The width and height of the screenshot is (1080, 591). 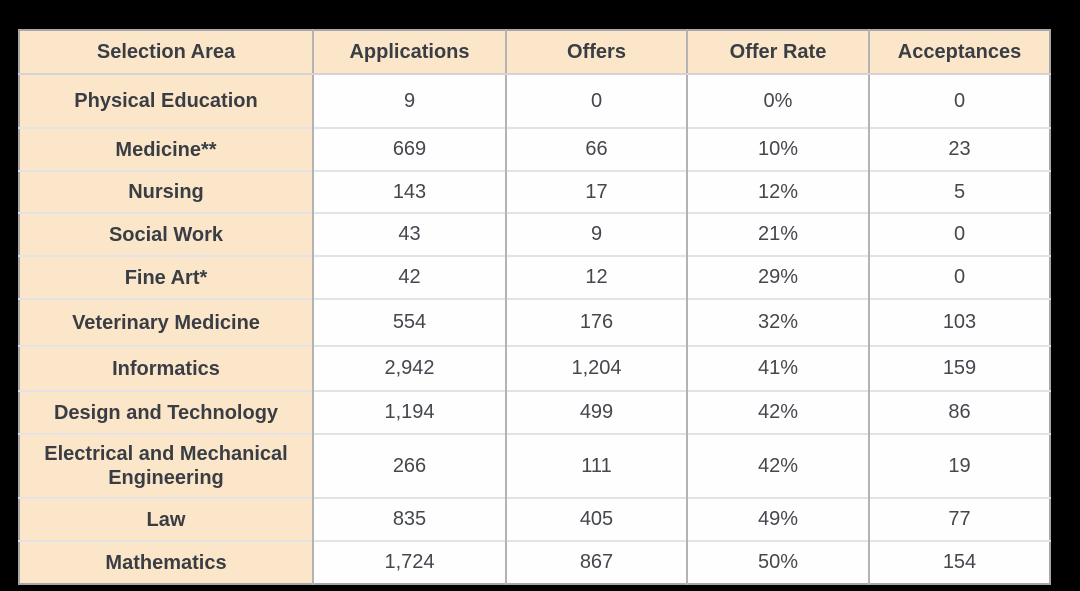 What do you see at coordinates (166, 149) in the screenshot?
I see `row-label-cell: Medicine**` at bounding box center [166, 149].